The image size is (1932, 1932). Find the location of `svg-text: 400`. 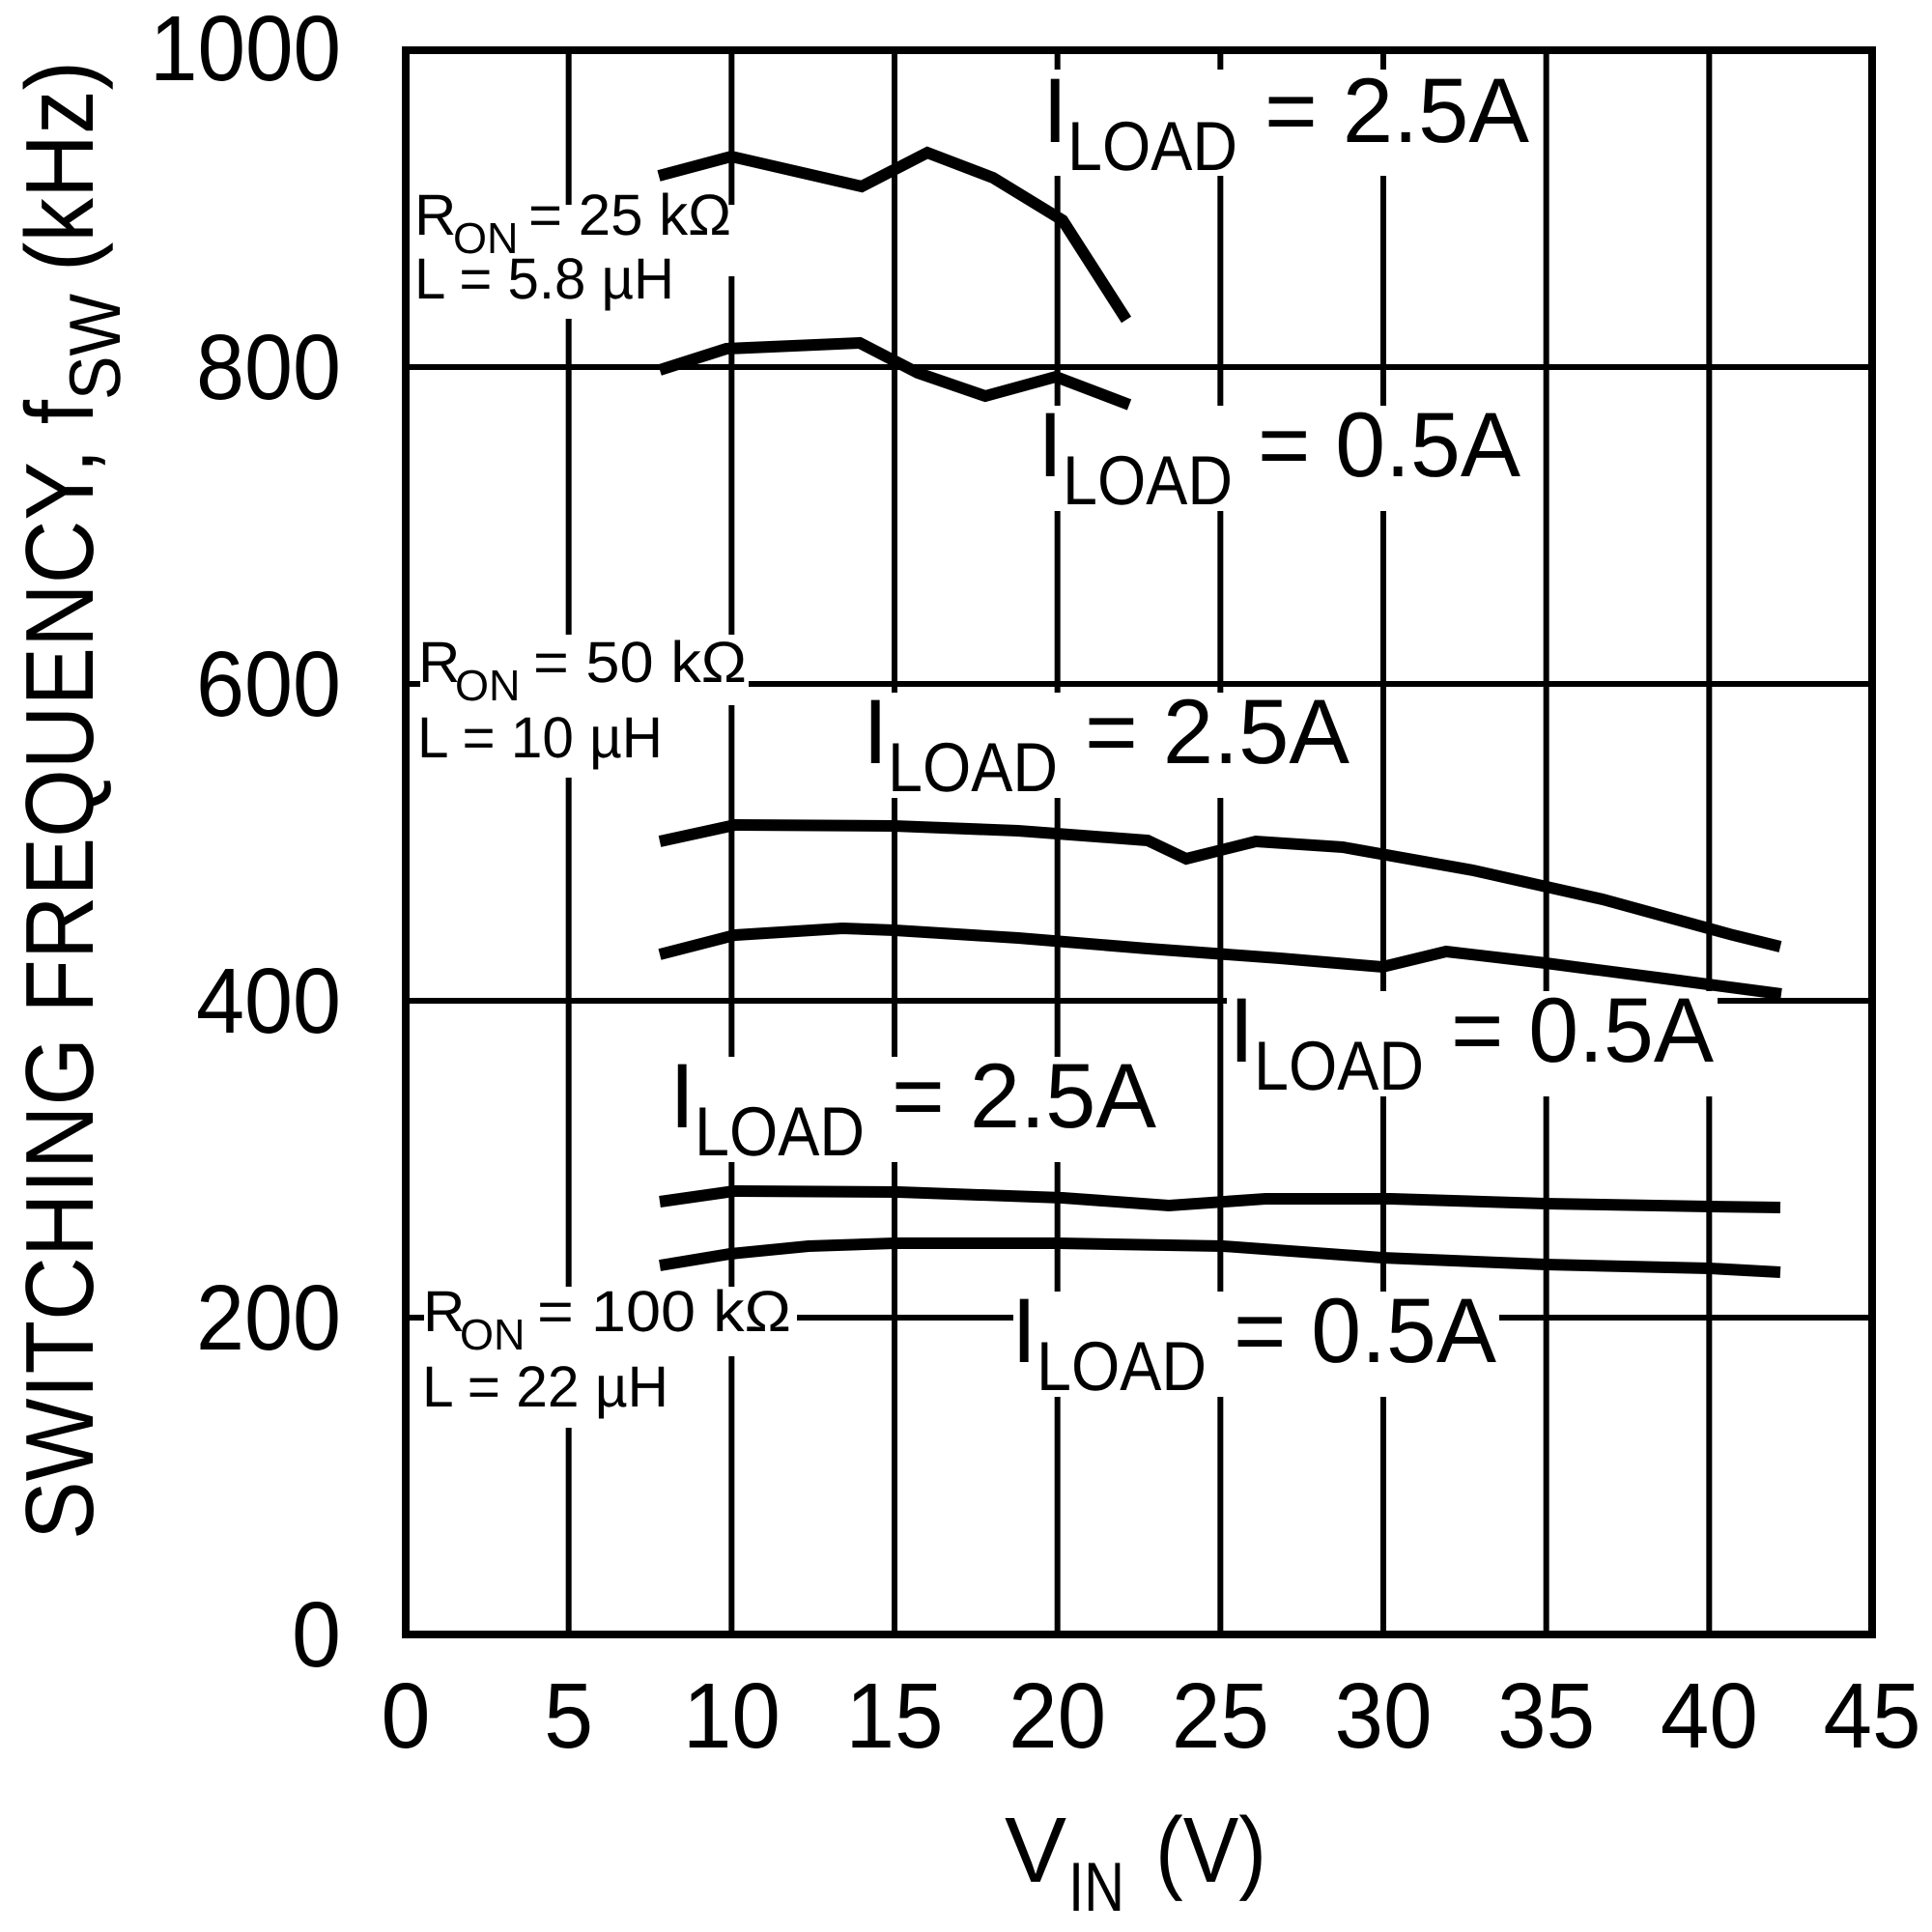

svg-text: 400 is located at coordinates (268, 1002).